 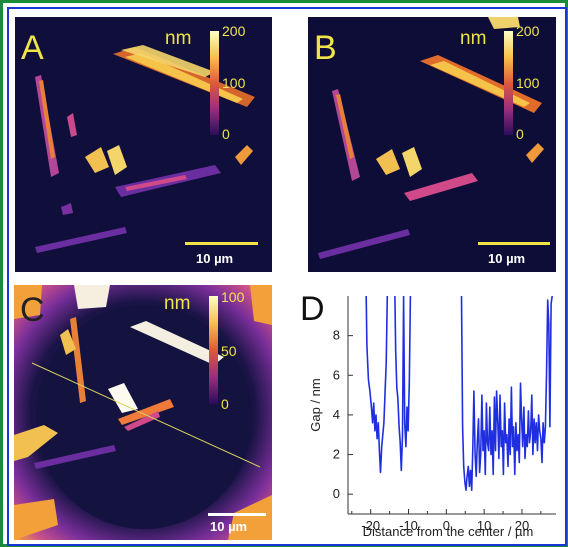 I want to click on x-tick-label: -10, so click(x=408, y=525).